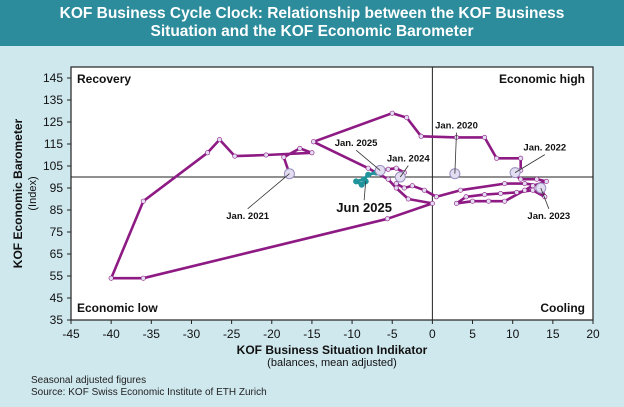 The height and width of the screenshot is (407, 624). I want to click on y-tick-label: 65, so click(57, 254).